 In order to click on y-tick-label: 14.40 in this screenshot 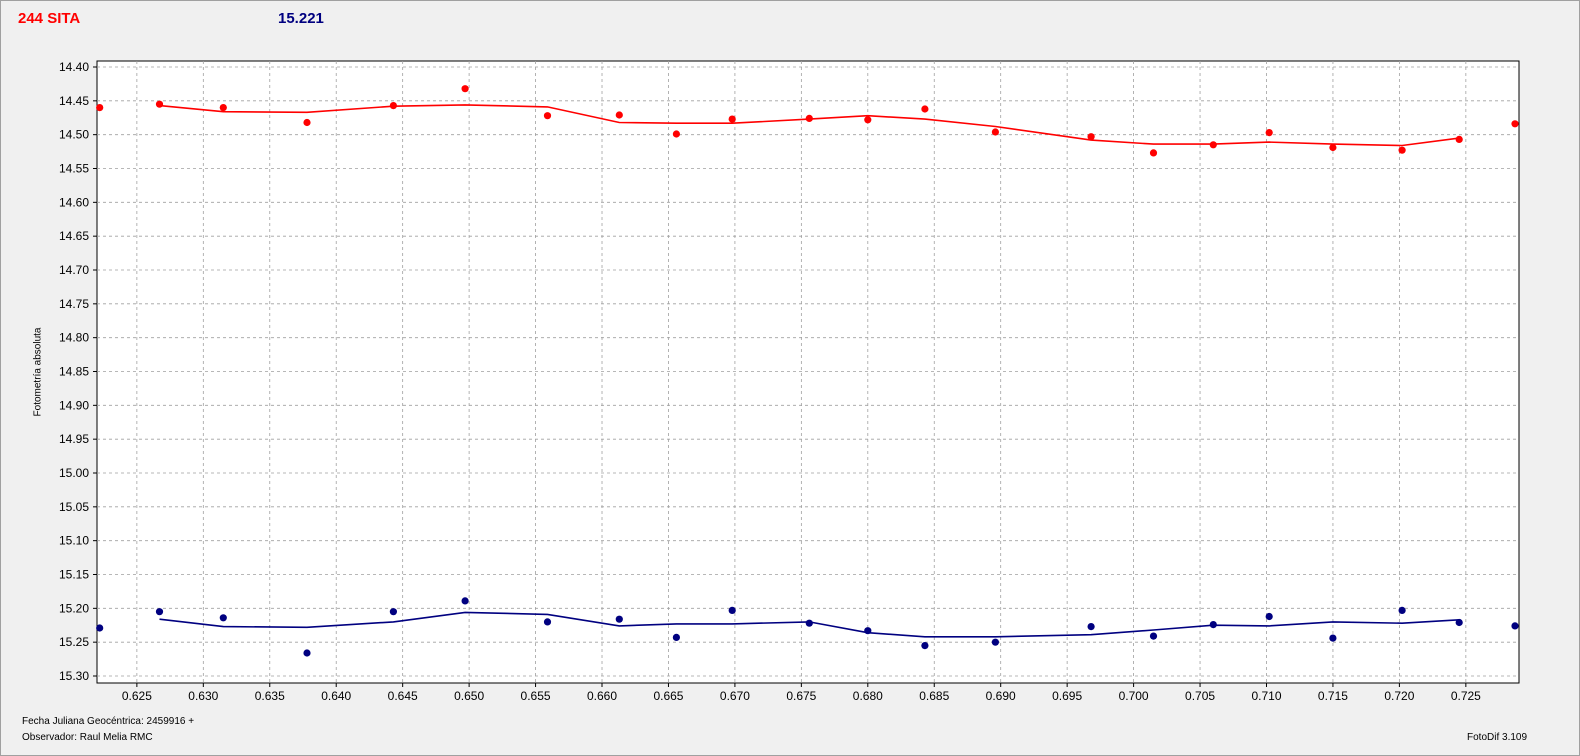, I will do `click(74, 67)`.